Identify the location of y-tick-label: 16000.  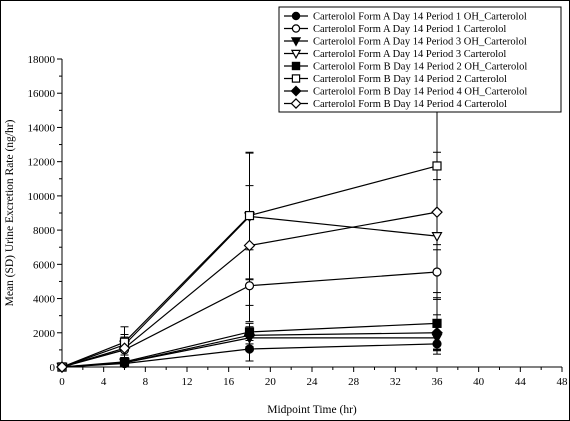
(42, 94).